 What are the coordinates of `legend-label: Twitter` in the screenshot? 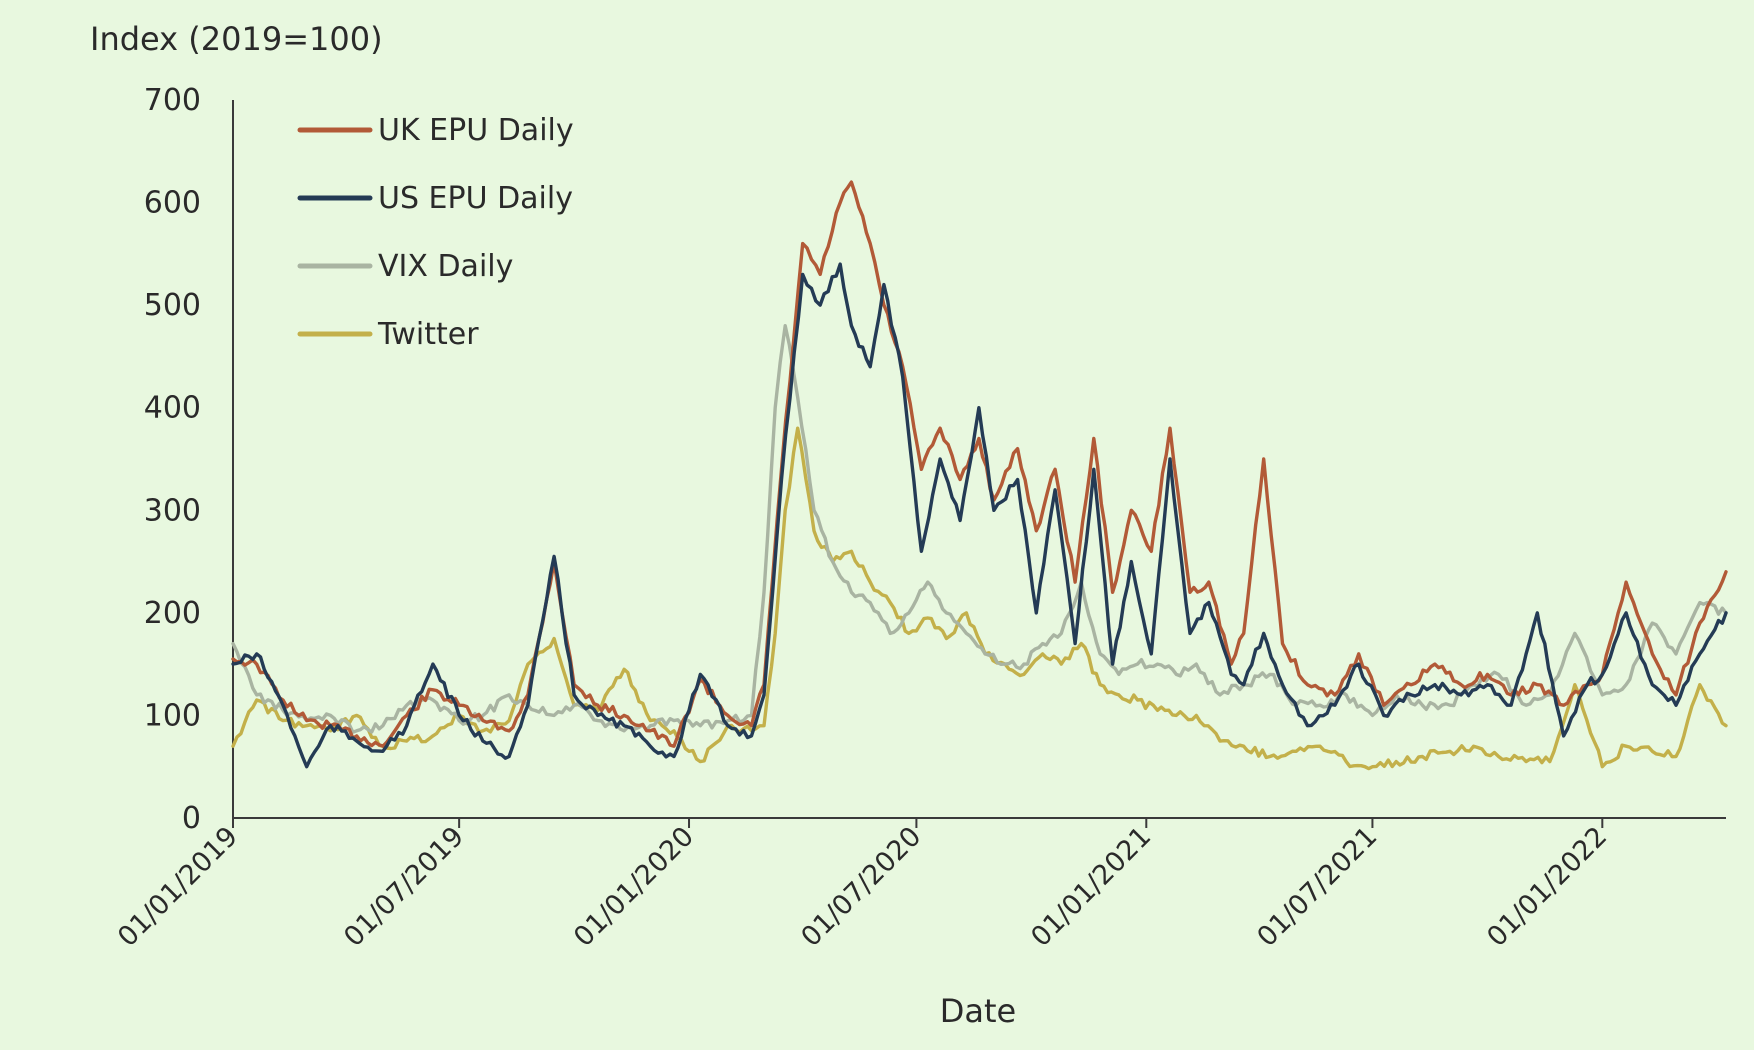 It's located at (428, 334).